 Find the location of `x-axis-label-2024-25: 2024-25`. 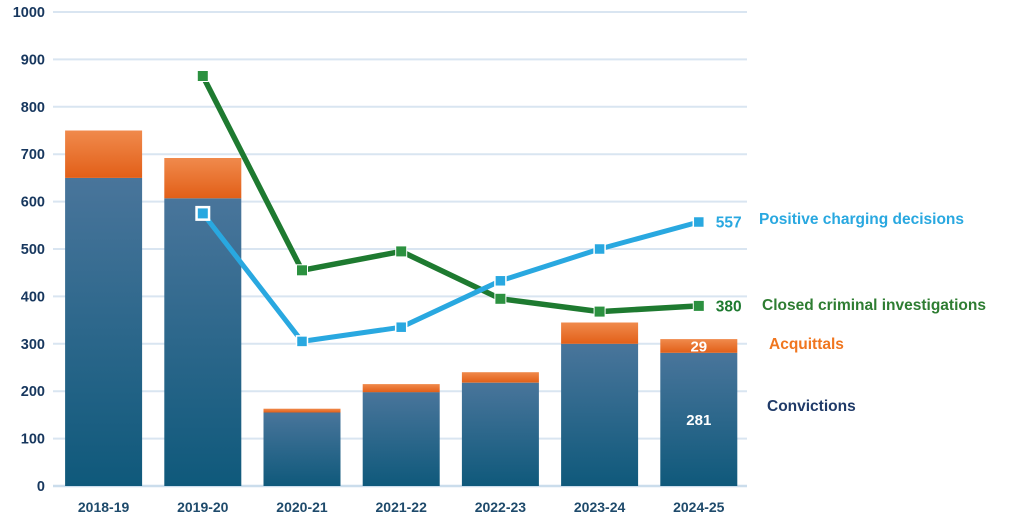

x-axis-label-2024-25: 2024-25 is located at coordinates (699, 507).